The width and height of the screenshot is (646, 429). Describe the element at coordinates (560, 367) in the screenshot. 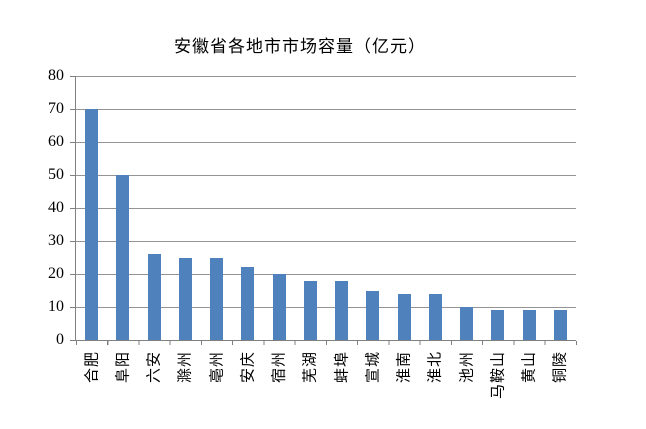

I see `x-tick-label-text: 铜陵` at that location.